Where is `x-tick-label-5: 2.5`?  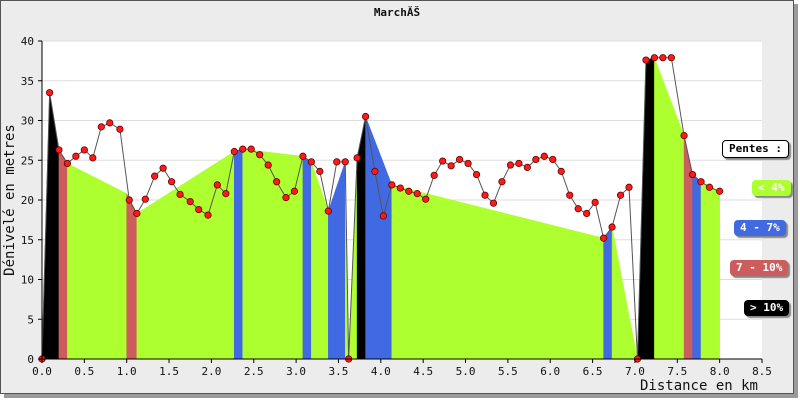
x-tick-label-5: 2.5 is located at coordinates (254, 371).